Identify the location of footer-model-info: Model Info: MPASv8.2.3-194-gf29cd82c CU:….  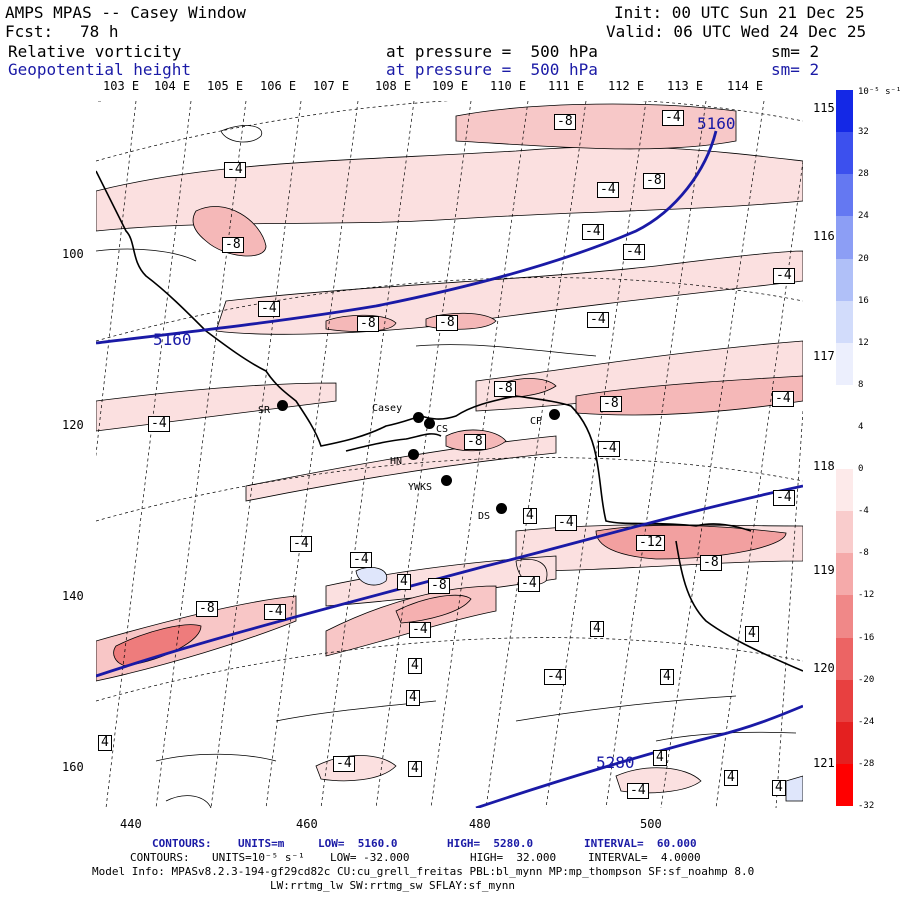
(423, 871).